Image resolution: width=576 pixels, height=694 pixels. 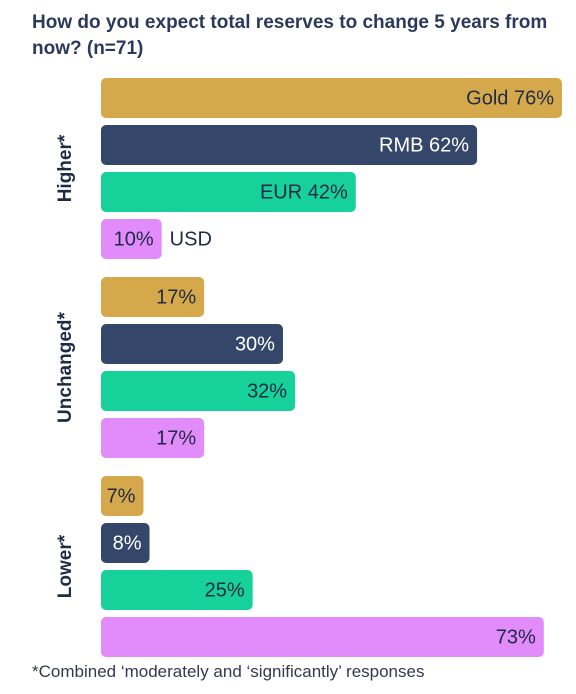 I want to click on bar-value-label: 30%, so click(x=255, y=344).